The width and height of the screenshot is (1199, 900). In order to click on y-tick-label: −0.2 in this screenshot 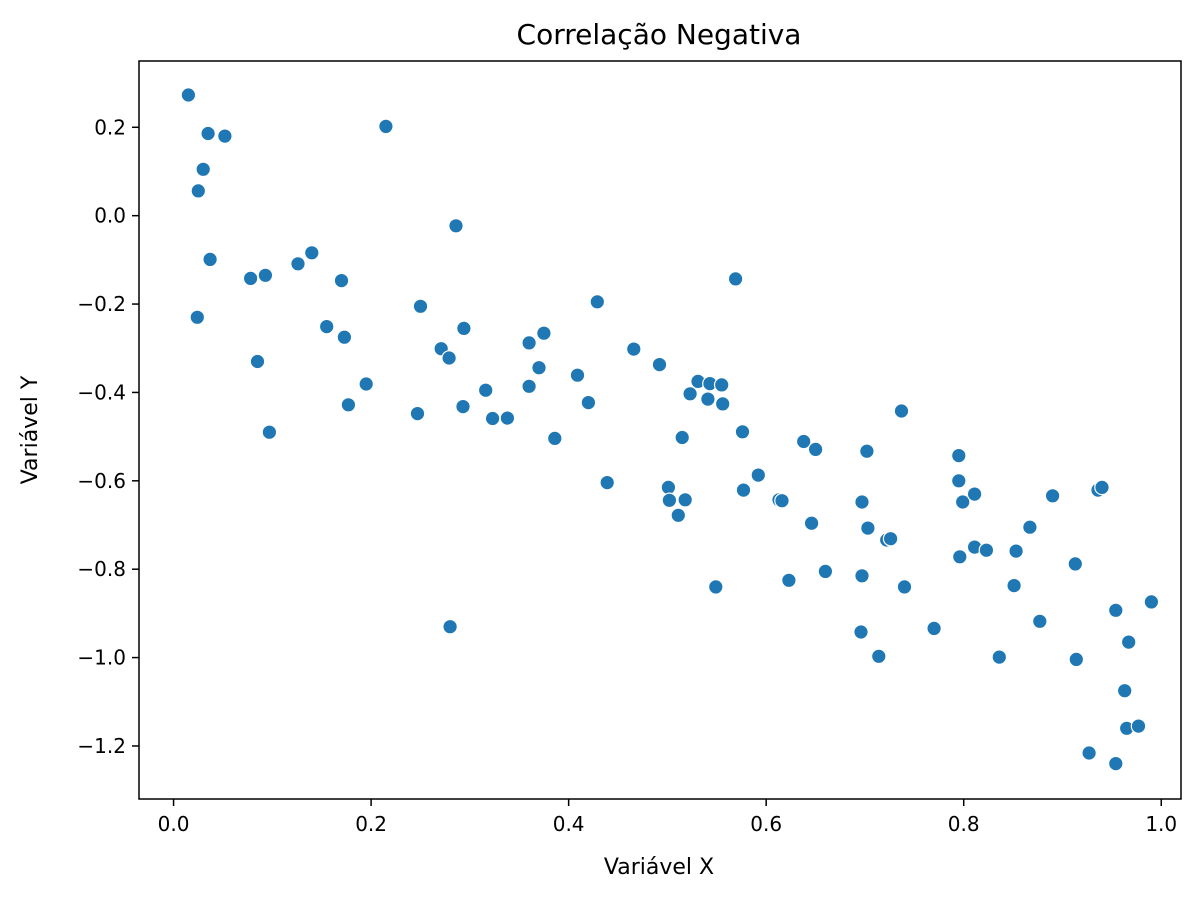, I will do `click(101, 304)`.